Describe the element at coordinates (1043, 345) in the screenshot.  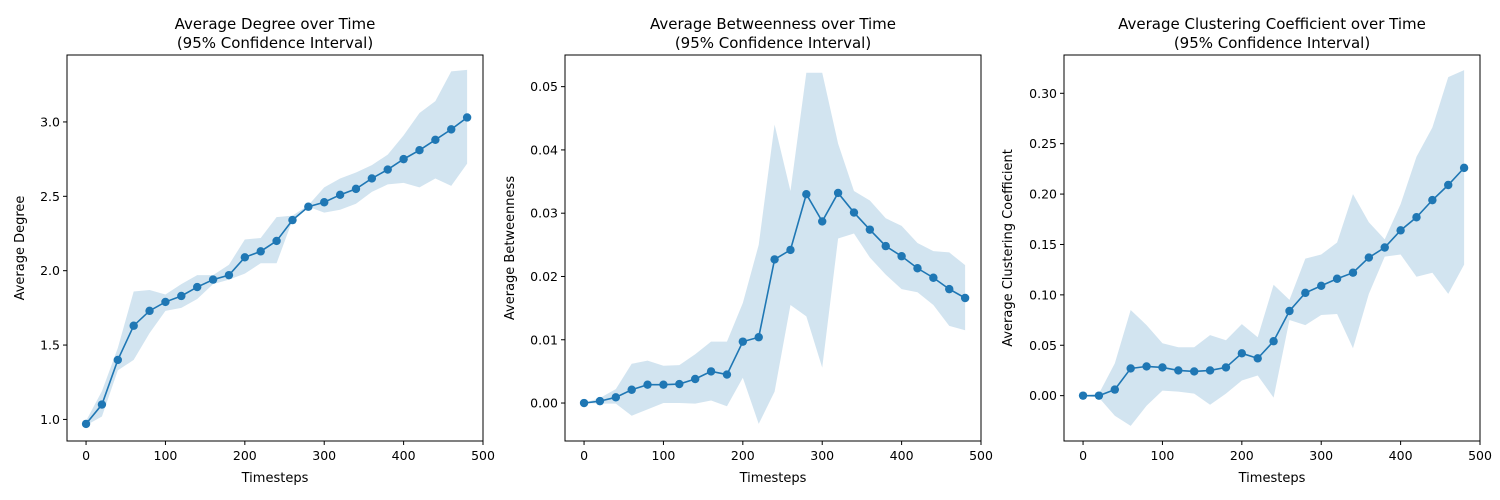
I see `y-tick-label: 0.05` at that location.